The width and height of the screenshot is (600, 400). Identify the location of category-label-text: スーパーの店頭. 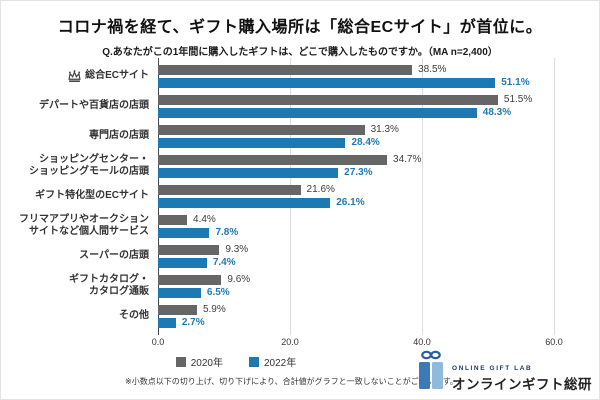
(114, 255).